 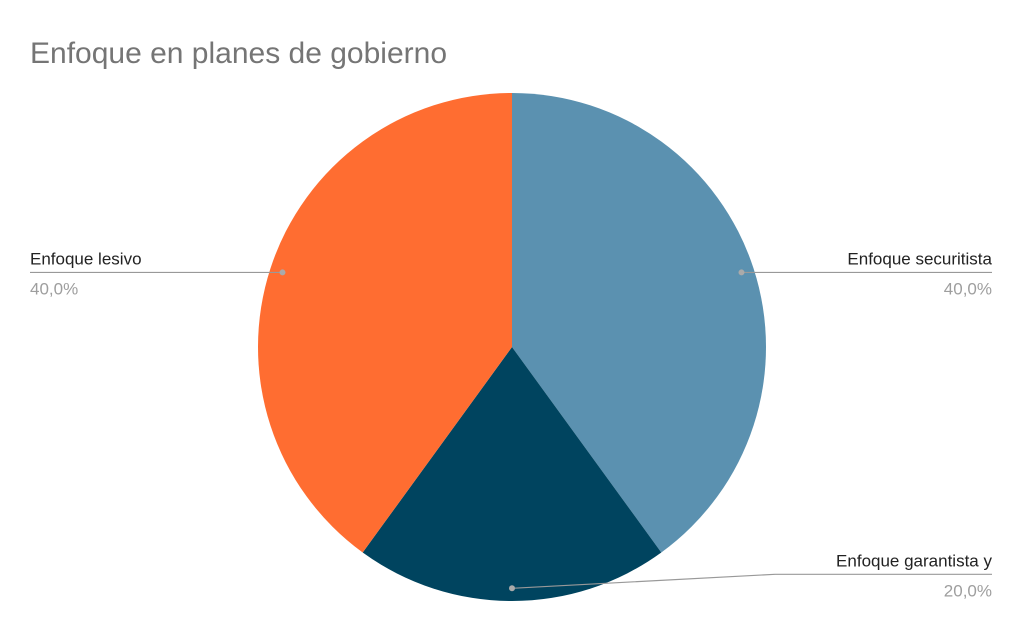 I want to click on slice-label: Enfoque garantista y, so click(x=914, y=560).